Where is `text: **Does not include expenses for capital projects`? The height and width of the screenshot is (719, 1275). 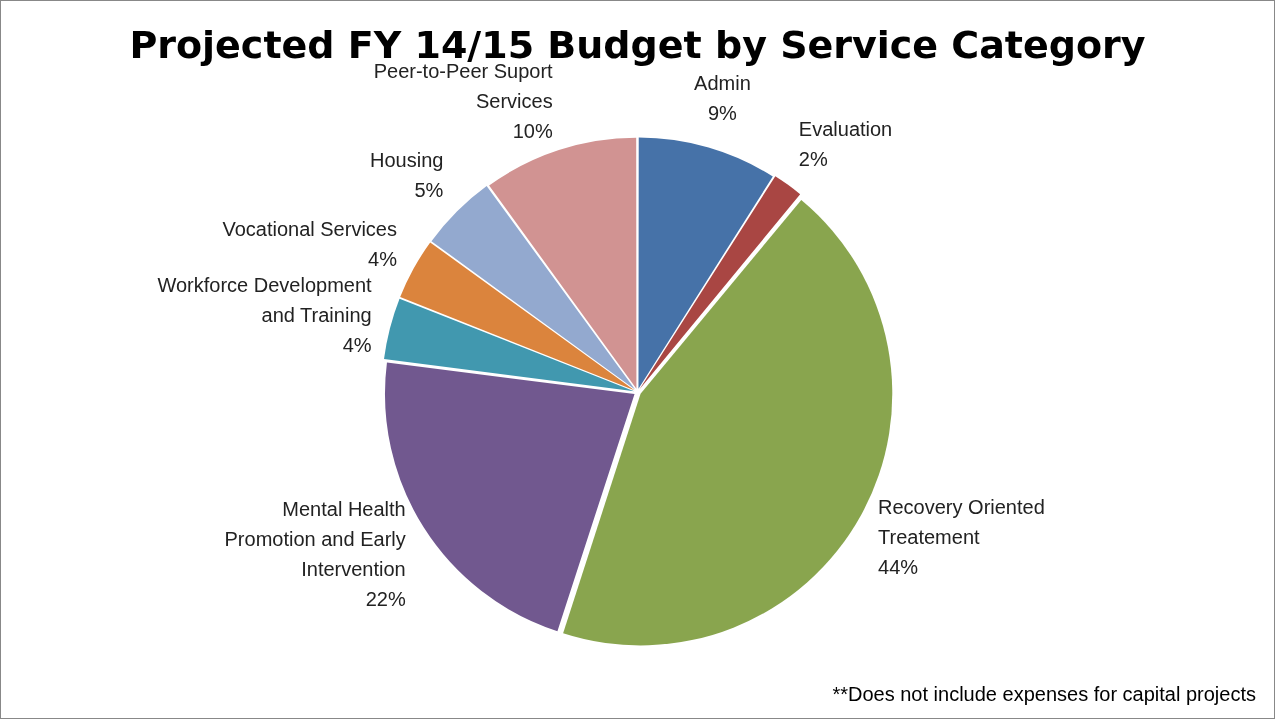
text: **Does not include expenses for capital projects is located at coordinates (1044, 694).